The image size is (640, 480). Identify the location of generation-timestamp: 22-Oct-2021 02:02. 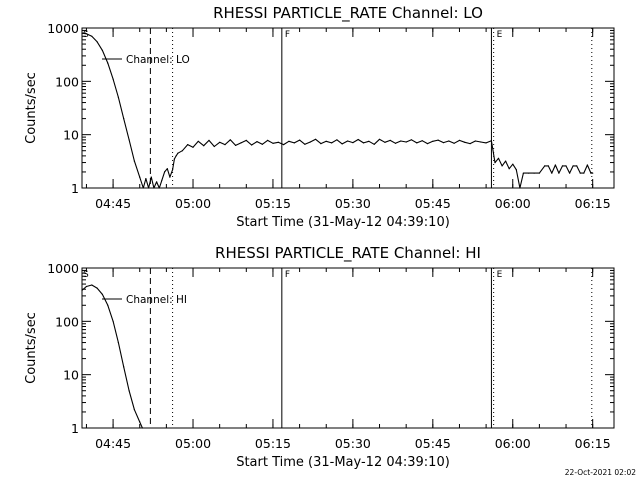
(600, 472).